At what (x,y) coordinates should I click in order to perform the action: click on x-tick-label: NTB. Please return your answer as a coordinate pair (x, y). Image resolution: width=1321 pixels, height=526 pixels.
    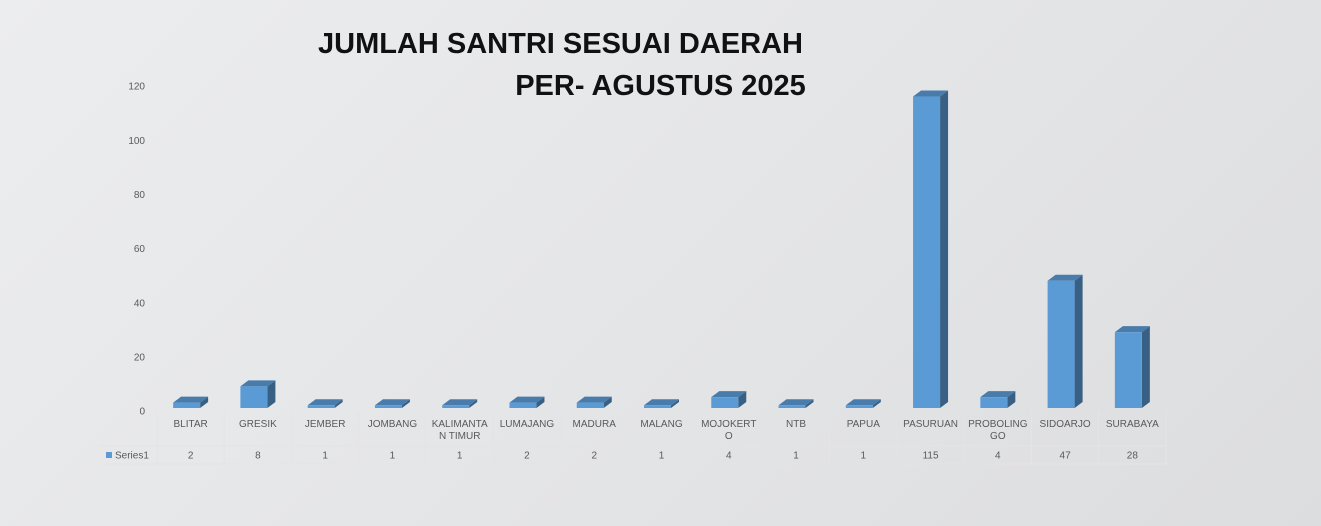
    Looking at the image, I should click on (796, 424).